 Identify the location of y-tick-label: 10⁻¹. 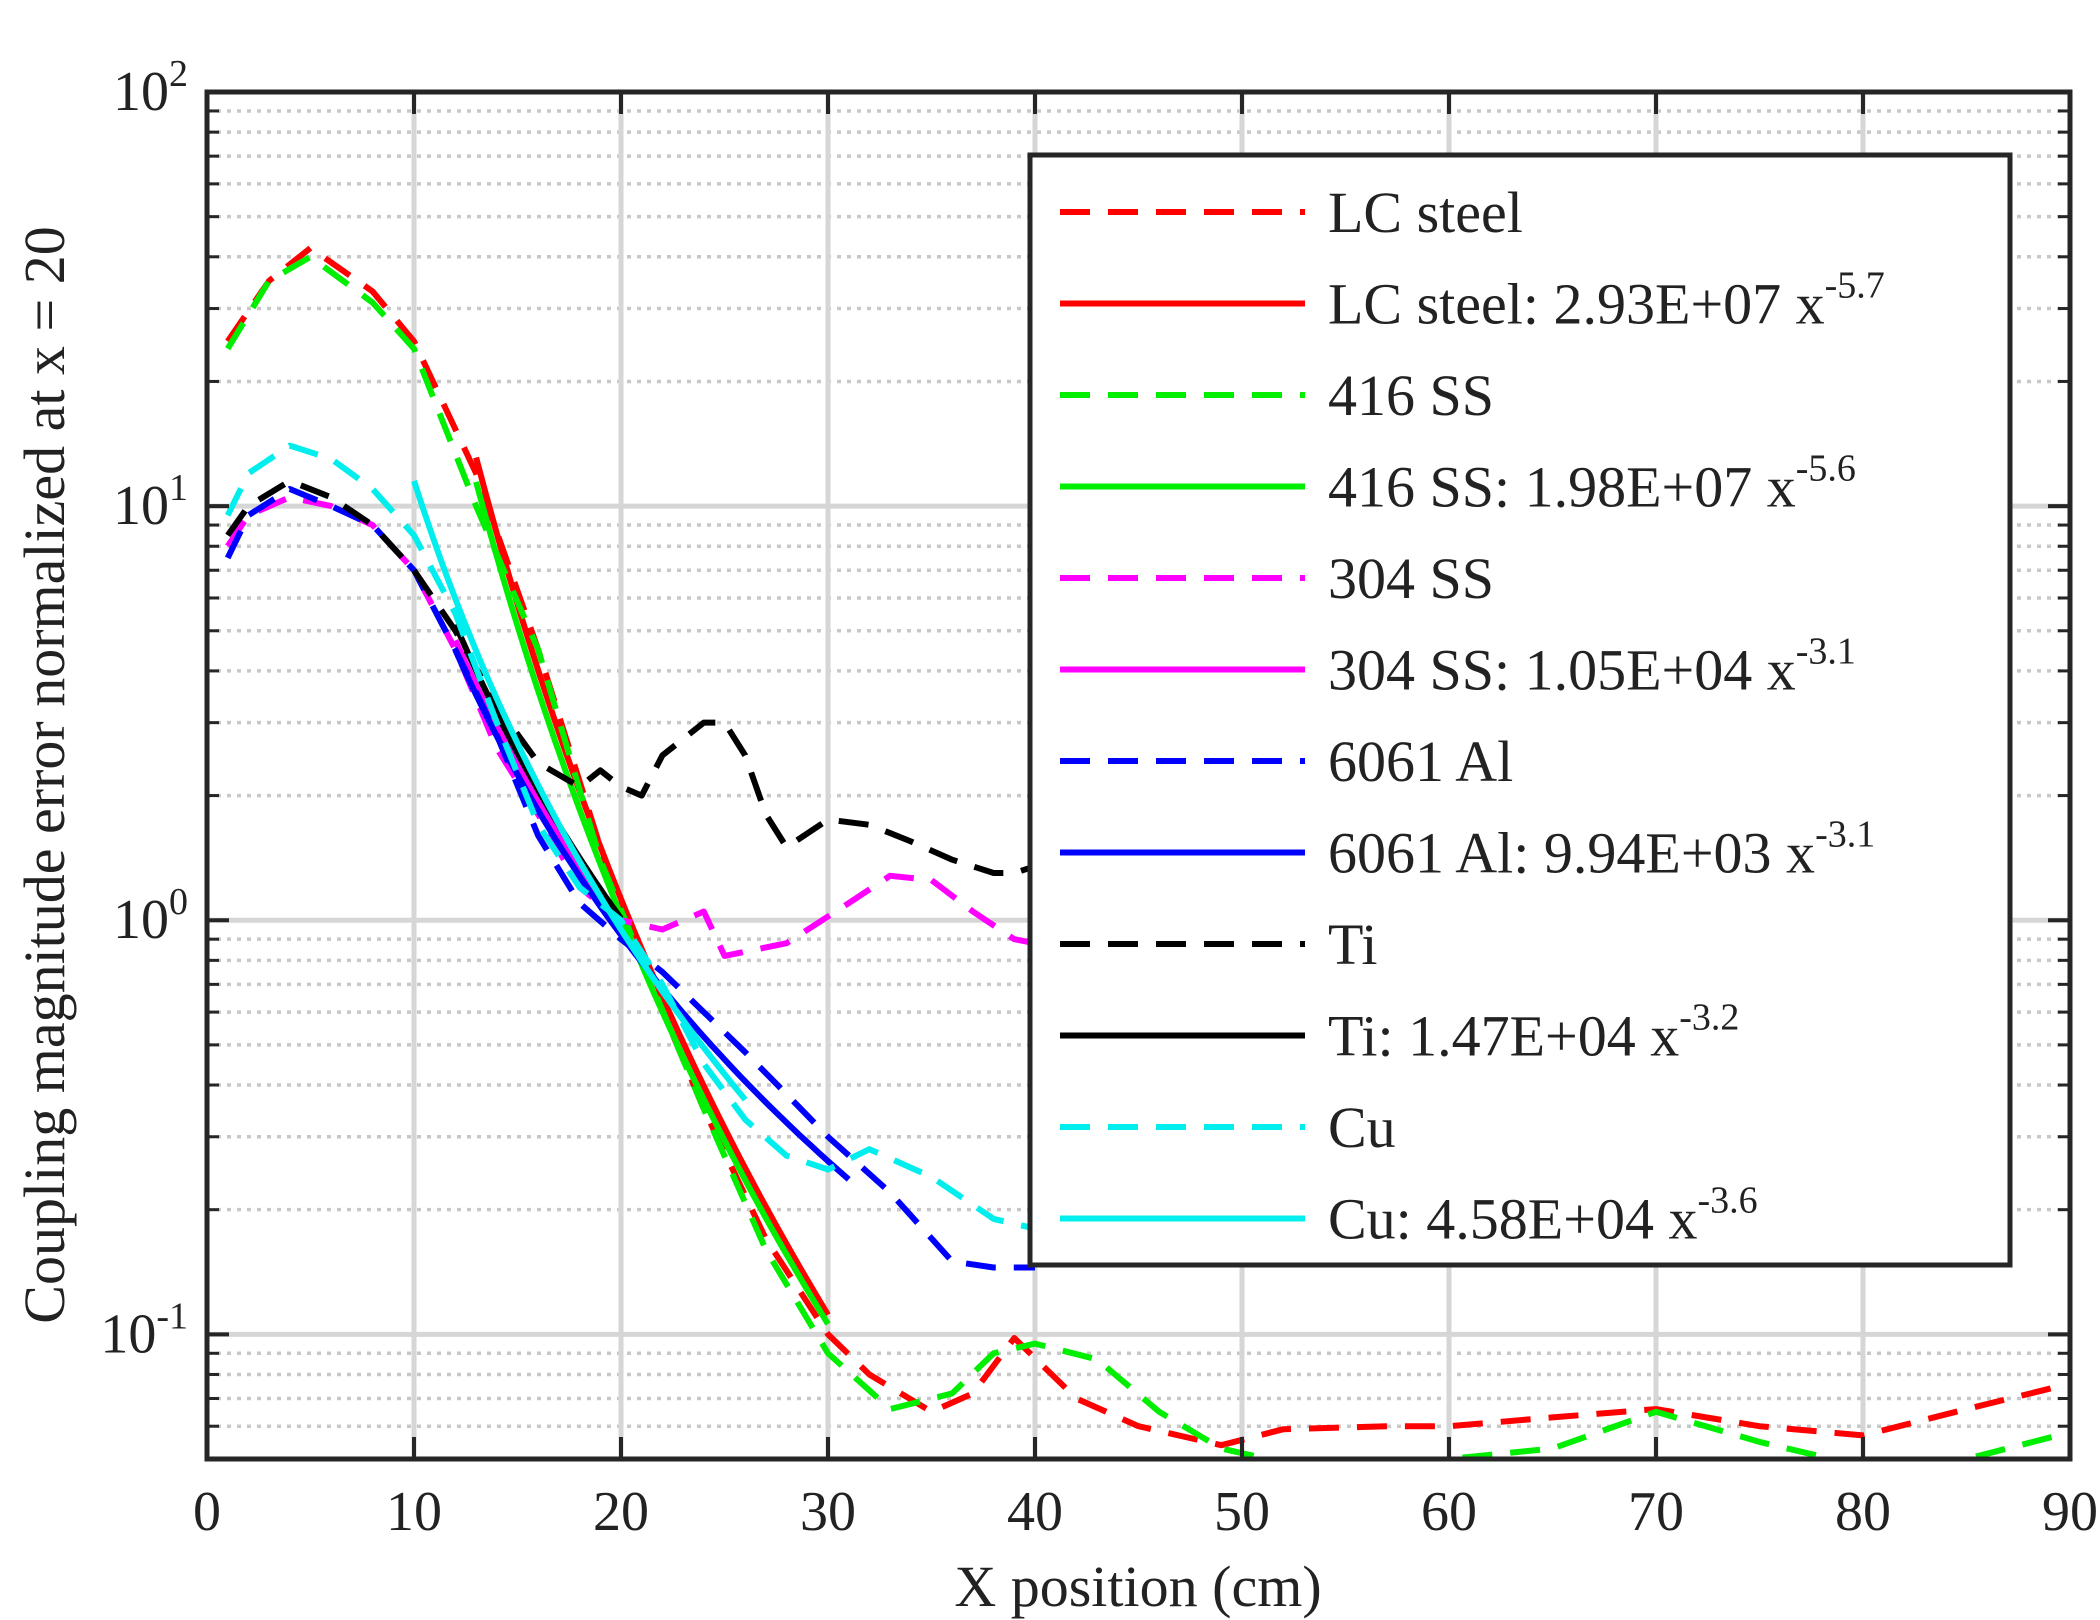
(144, 1330).